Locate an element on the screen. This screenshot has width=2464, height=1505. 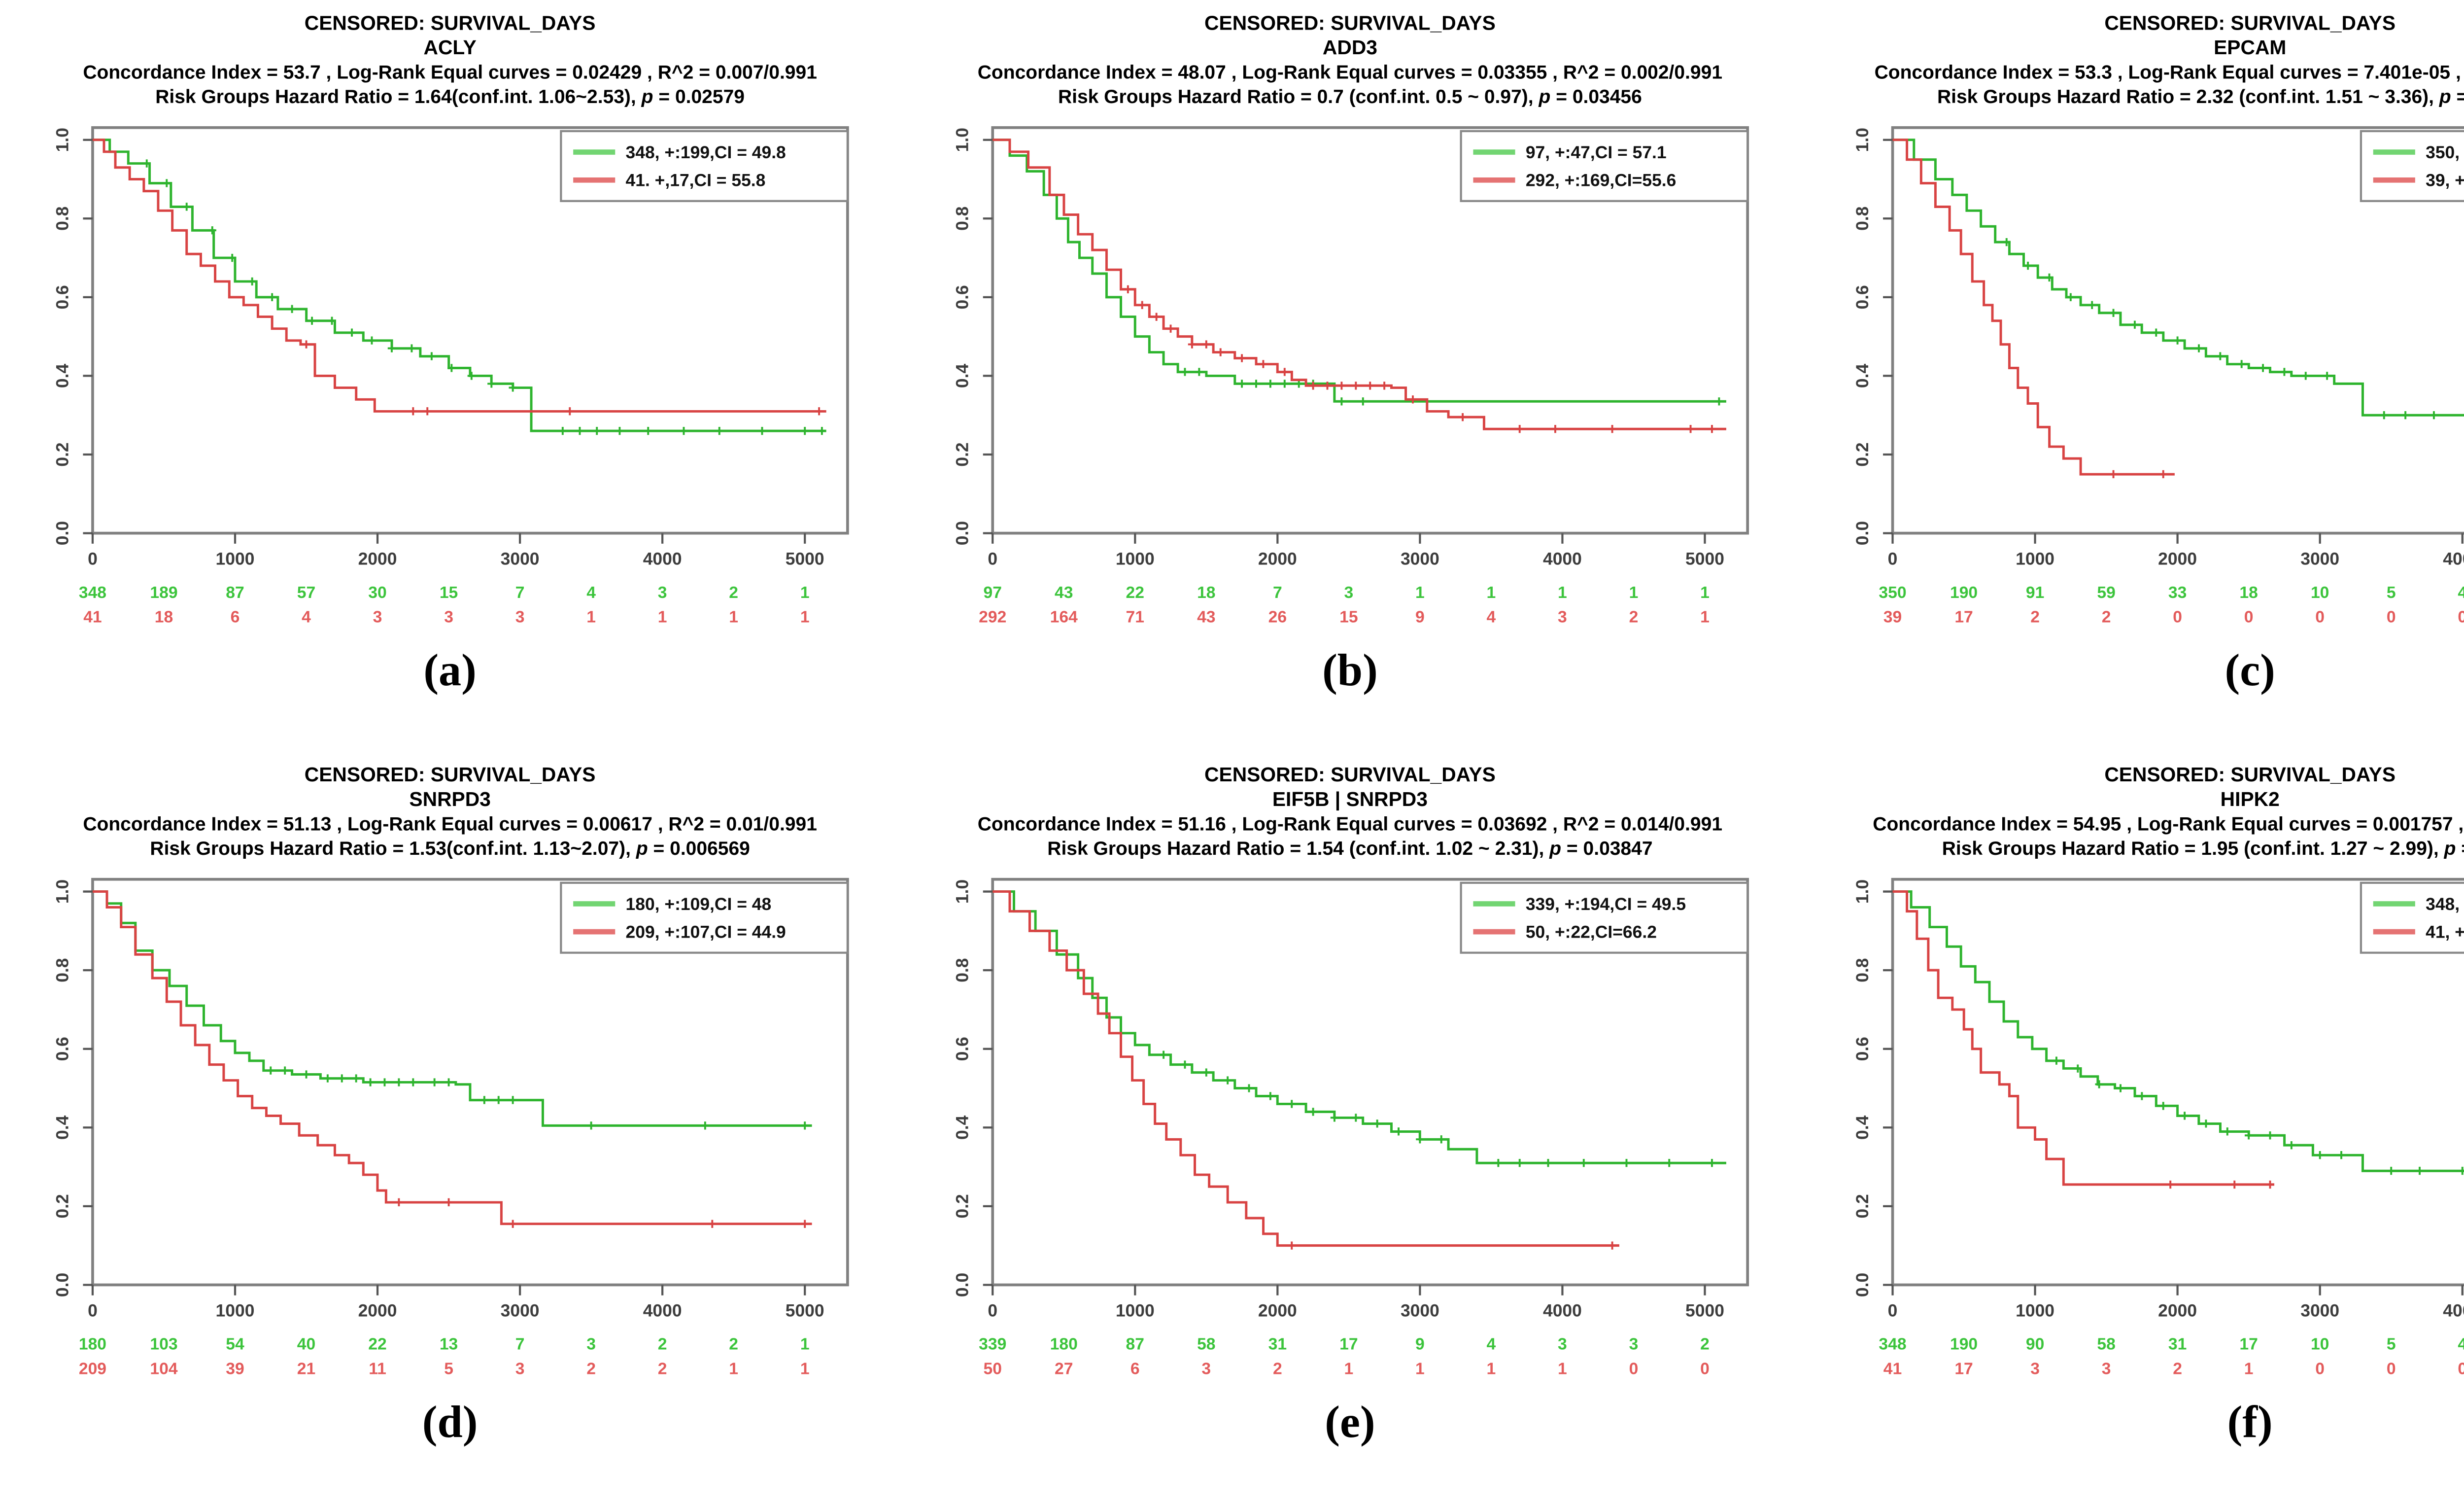
legend-label: 348, +:199,CI = 49.8 is located at coordinates (705, 153).